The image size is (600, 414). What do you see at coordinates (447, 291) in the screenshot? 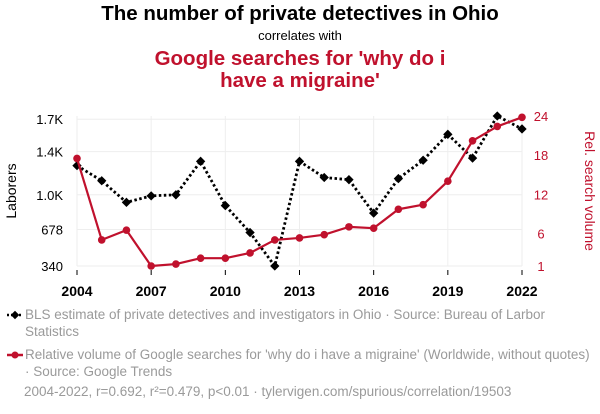
I see `x-tick-label: 2019` at bounding box center [447, 291].